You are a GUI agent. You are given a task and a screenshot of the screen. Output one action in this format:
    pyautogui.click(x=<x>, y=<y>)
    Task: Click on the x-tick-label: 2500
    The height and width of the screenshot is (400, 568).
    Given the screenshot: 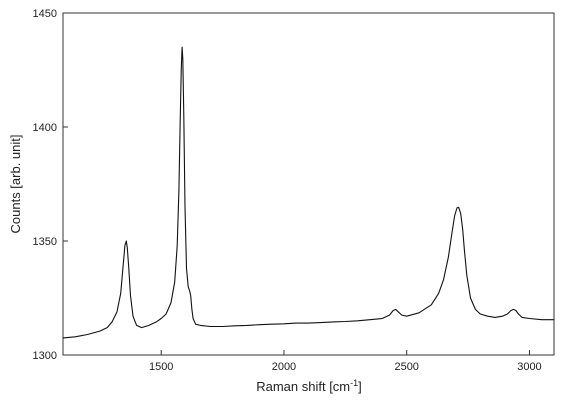 What is the action you would take?
    pyautogui.click(x=406, y=367)
    